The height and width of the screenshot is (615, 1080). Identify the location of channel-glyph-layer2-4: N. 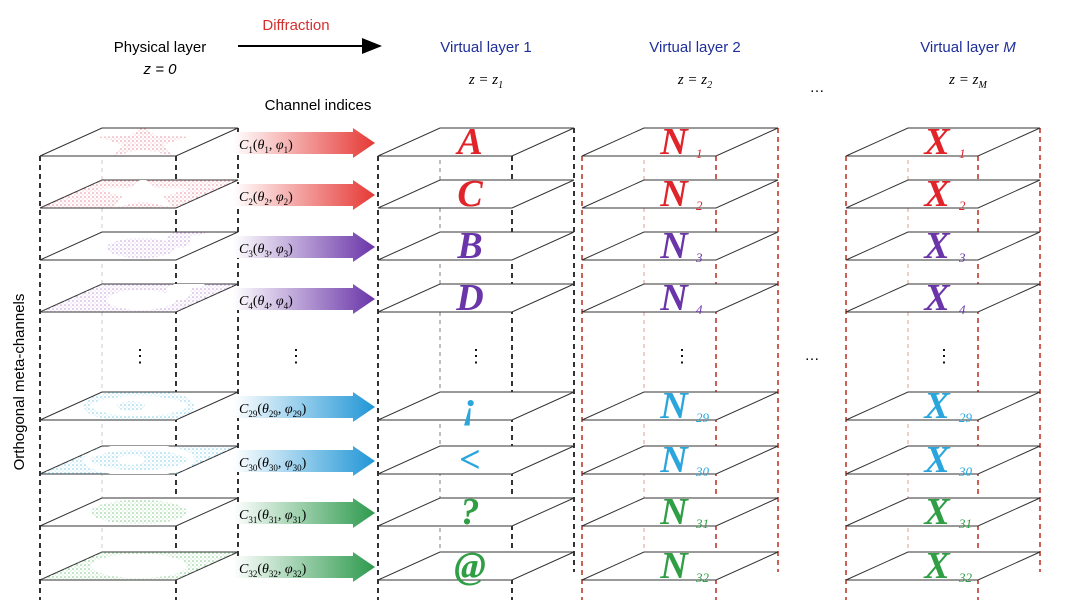
(674, 406).